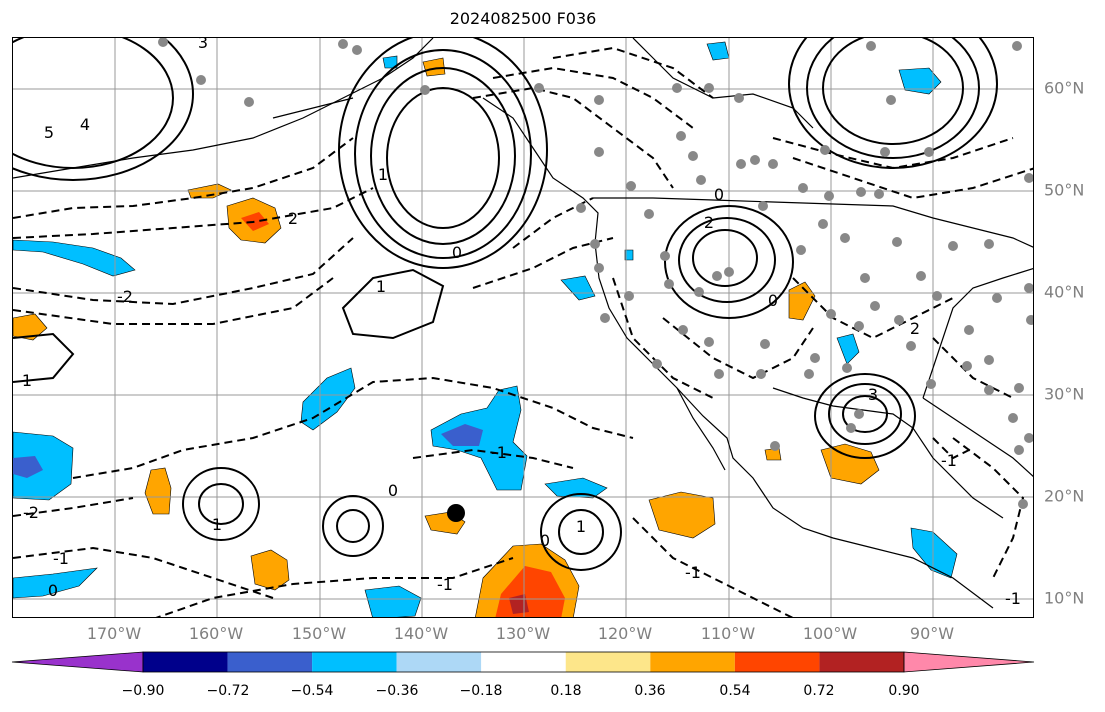  What do you see at coordinates (523, 633) in the screenshot?
I see `lon-label: 130°W` at bounding box center [523, 633].